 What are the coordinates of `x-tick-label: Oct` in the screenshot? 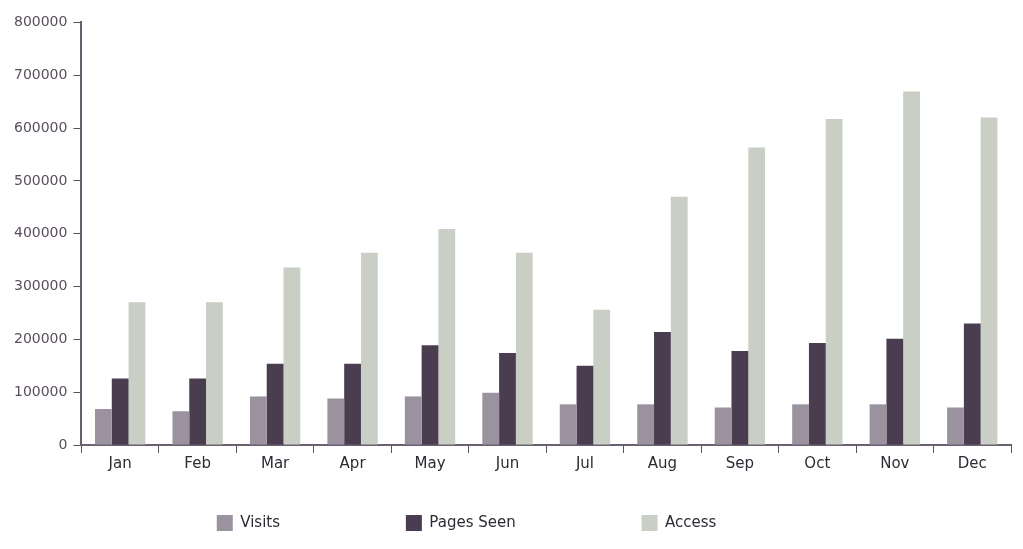 It's located at (817, 462).